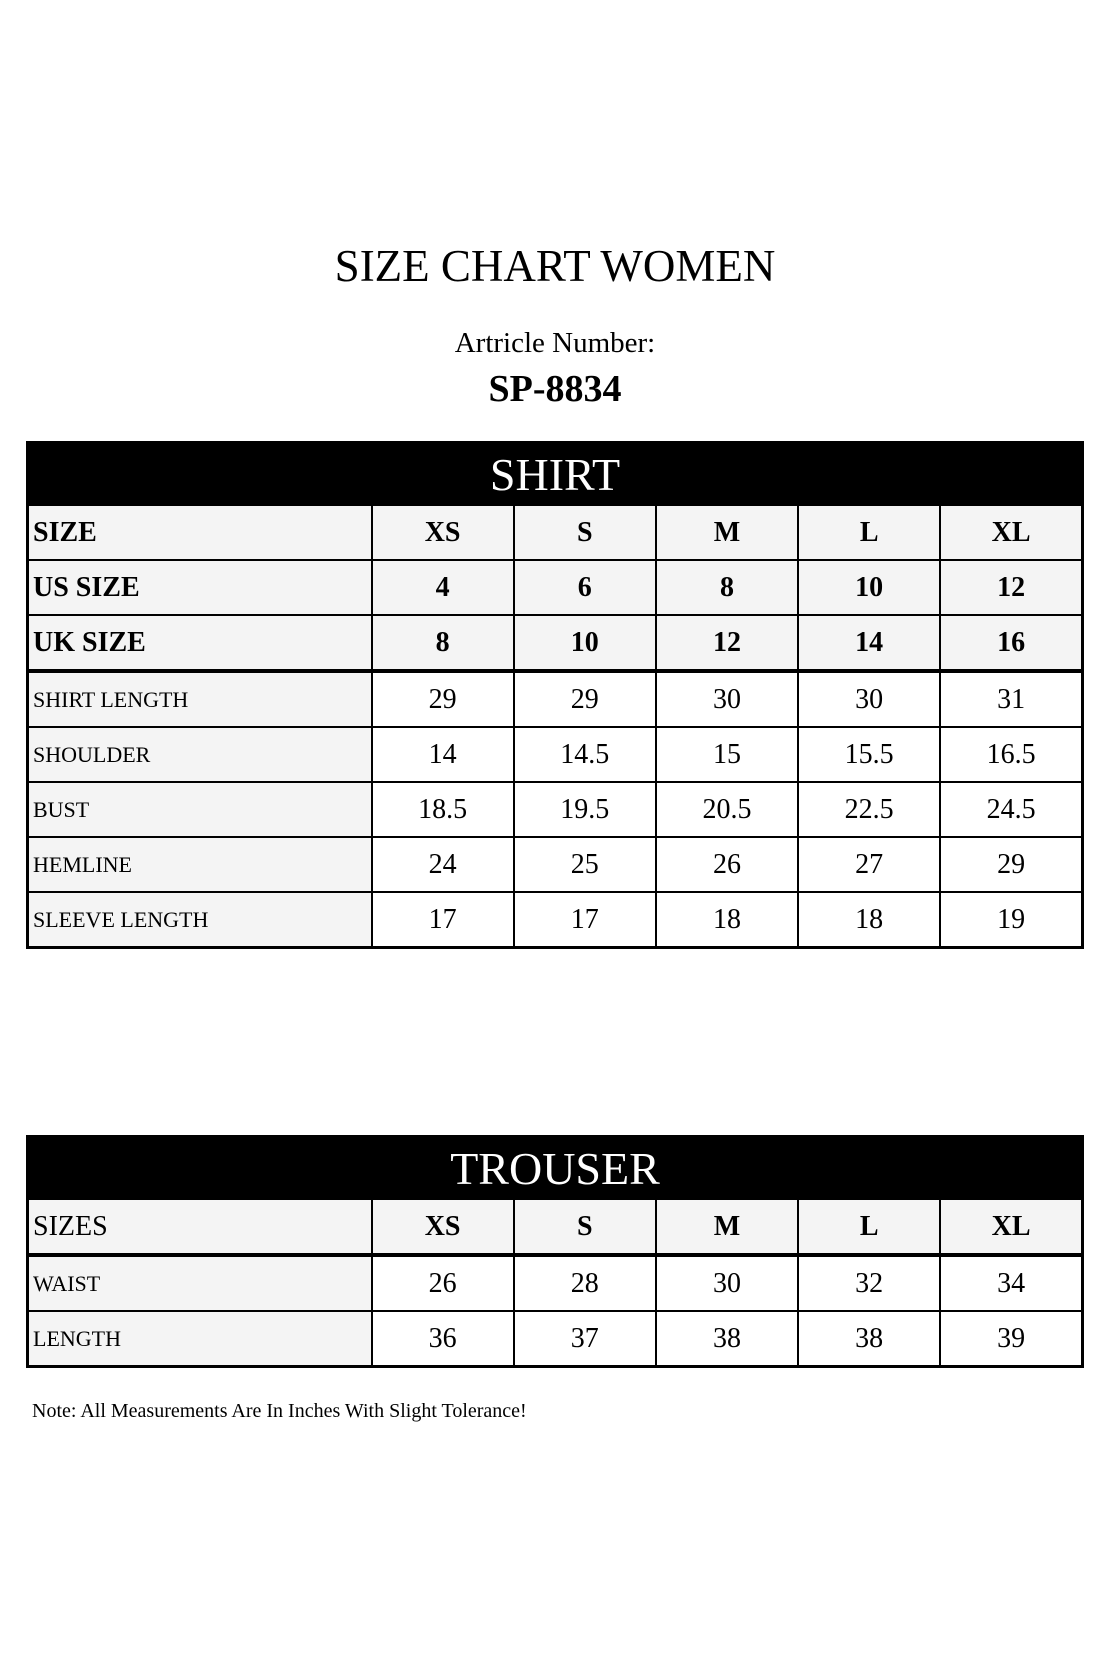 The image size is (1110, 1665). Describe the element at coordinates (199, 1282) in the screenshot. I see `row-label: WAIST` at that location.